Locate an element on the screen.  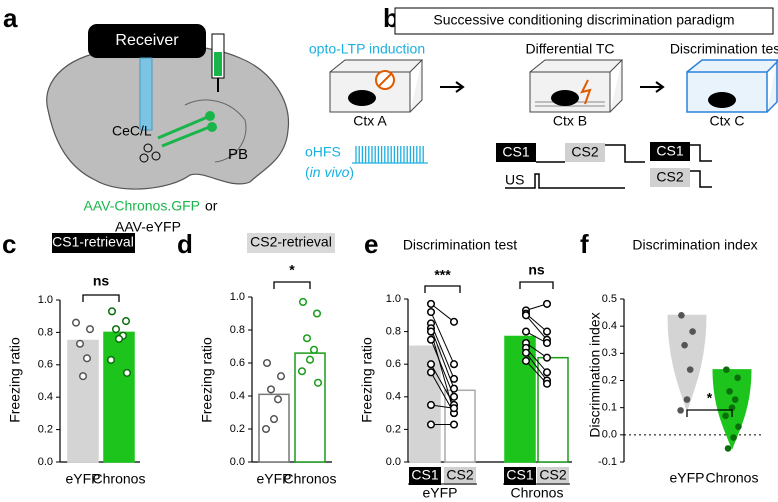
cs-label: CS2 is located at coordinates (669, 177).